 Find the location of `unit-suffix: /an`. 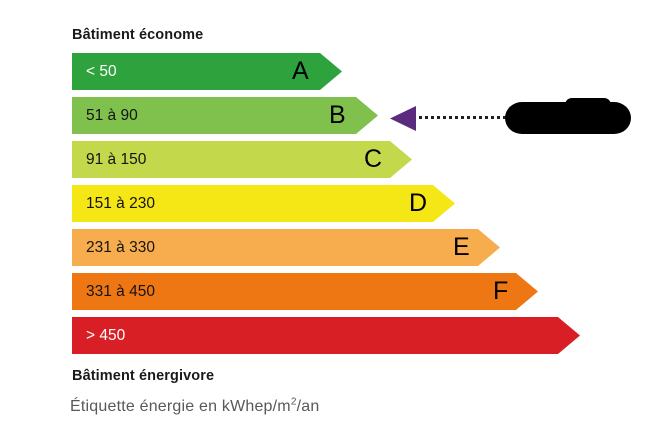

unit-suffix: /an is located at coordinates (308, 406).